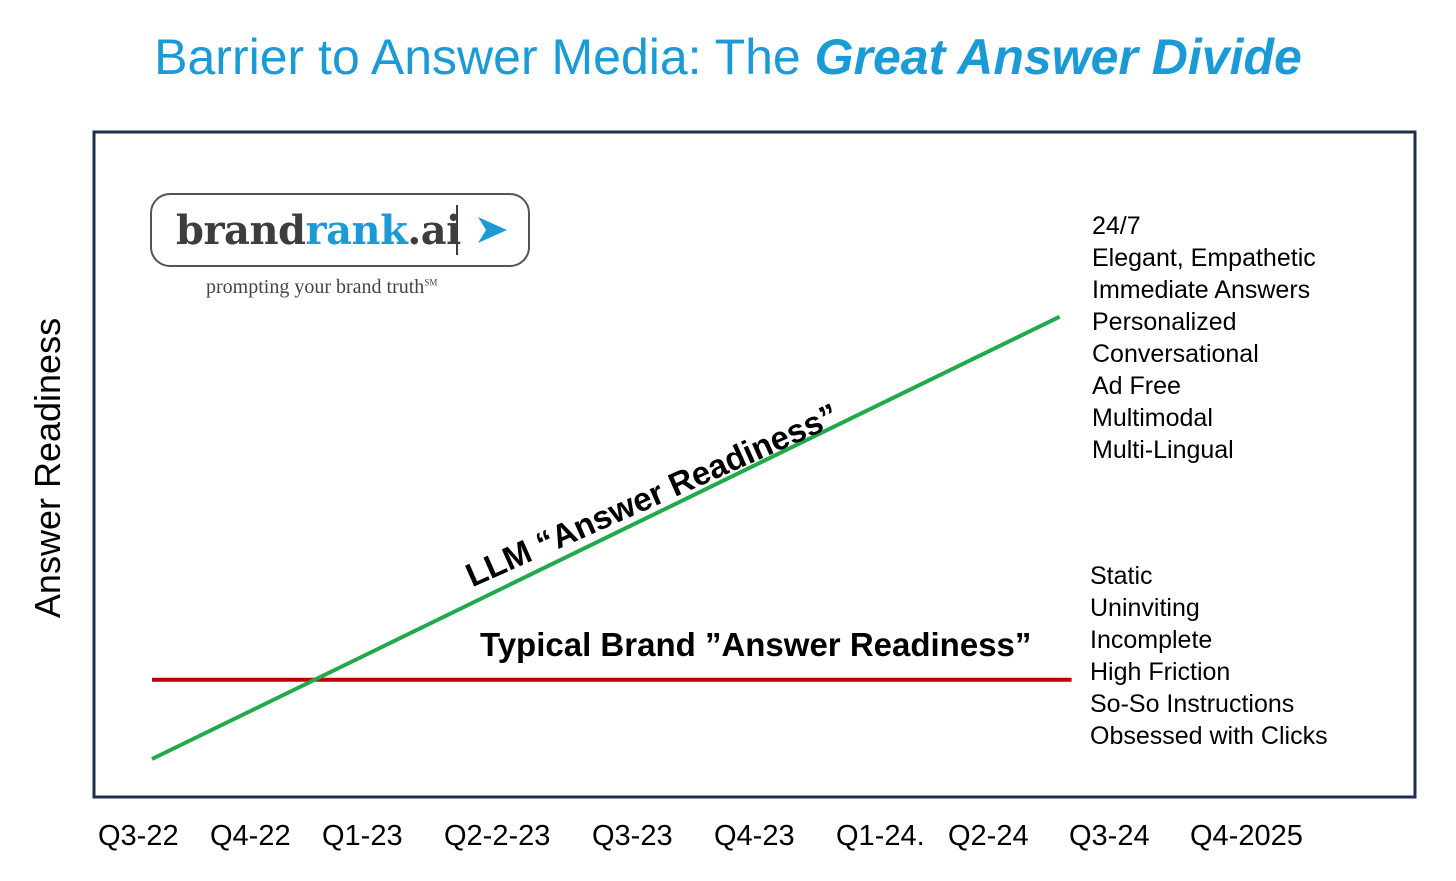  I want to click on feature-item: Multi-Lingual, so click(1163, 450).